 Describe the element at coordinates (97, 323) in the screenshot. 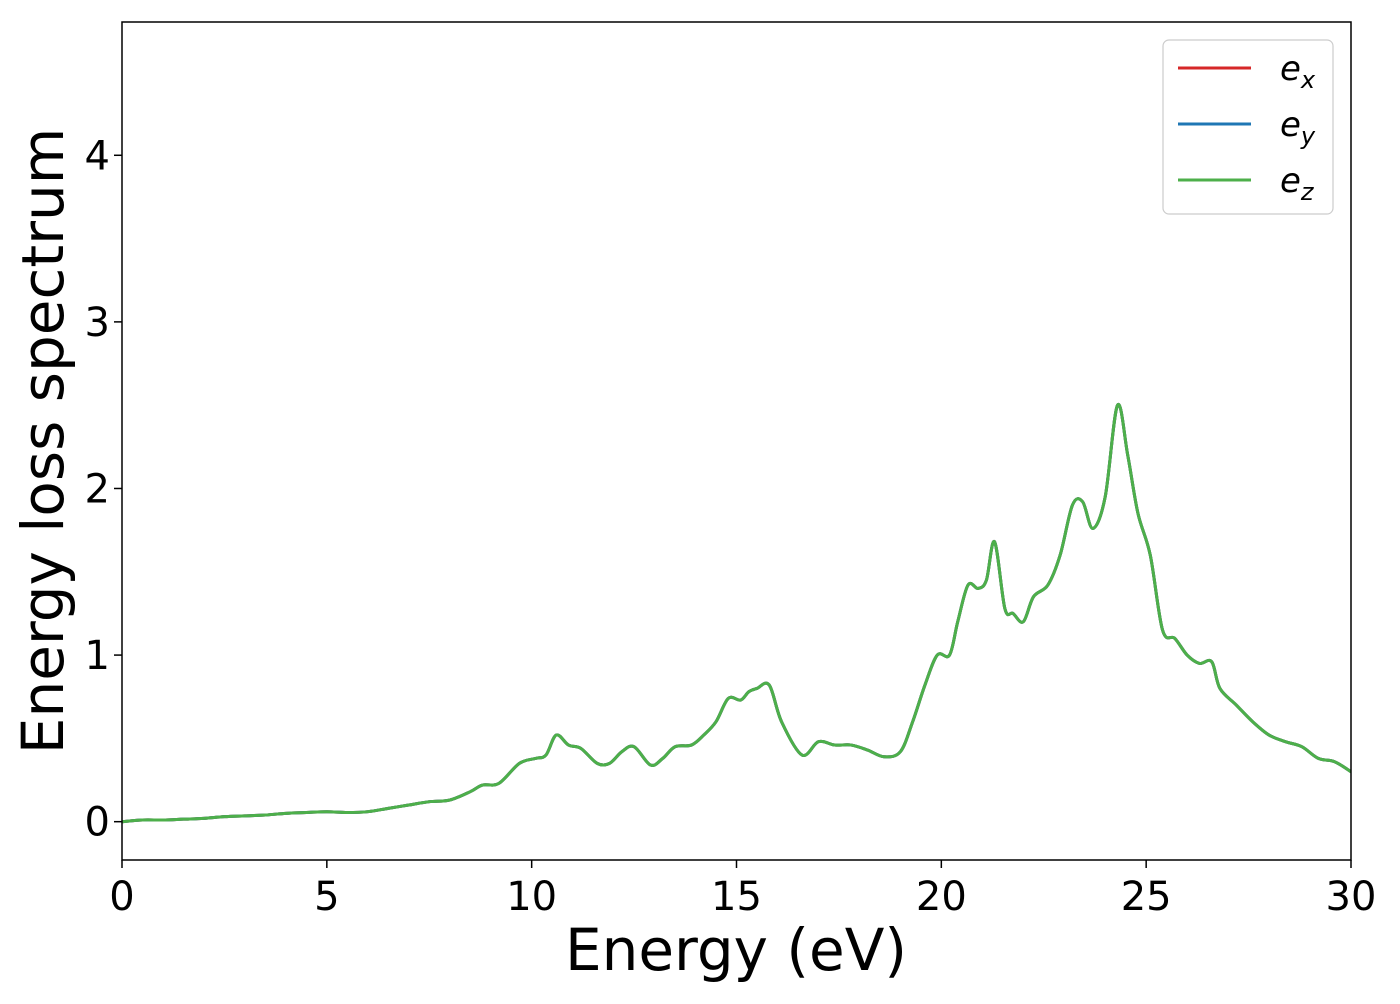

I see `y-tick-label: 3` at that location.